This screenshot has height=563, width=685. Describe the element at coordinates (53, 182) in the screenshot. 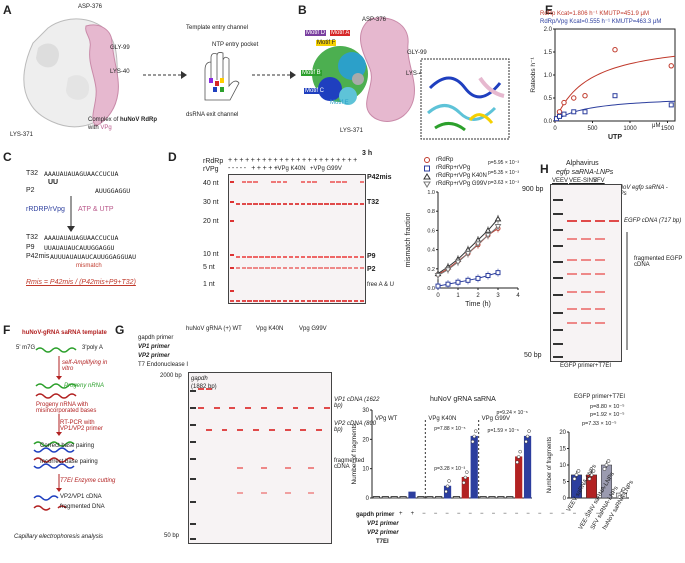

I see `c-uu: UU` at that location.